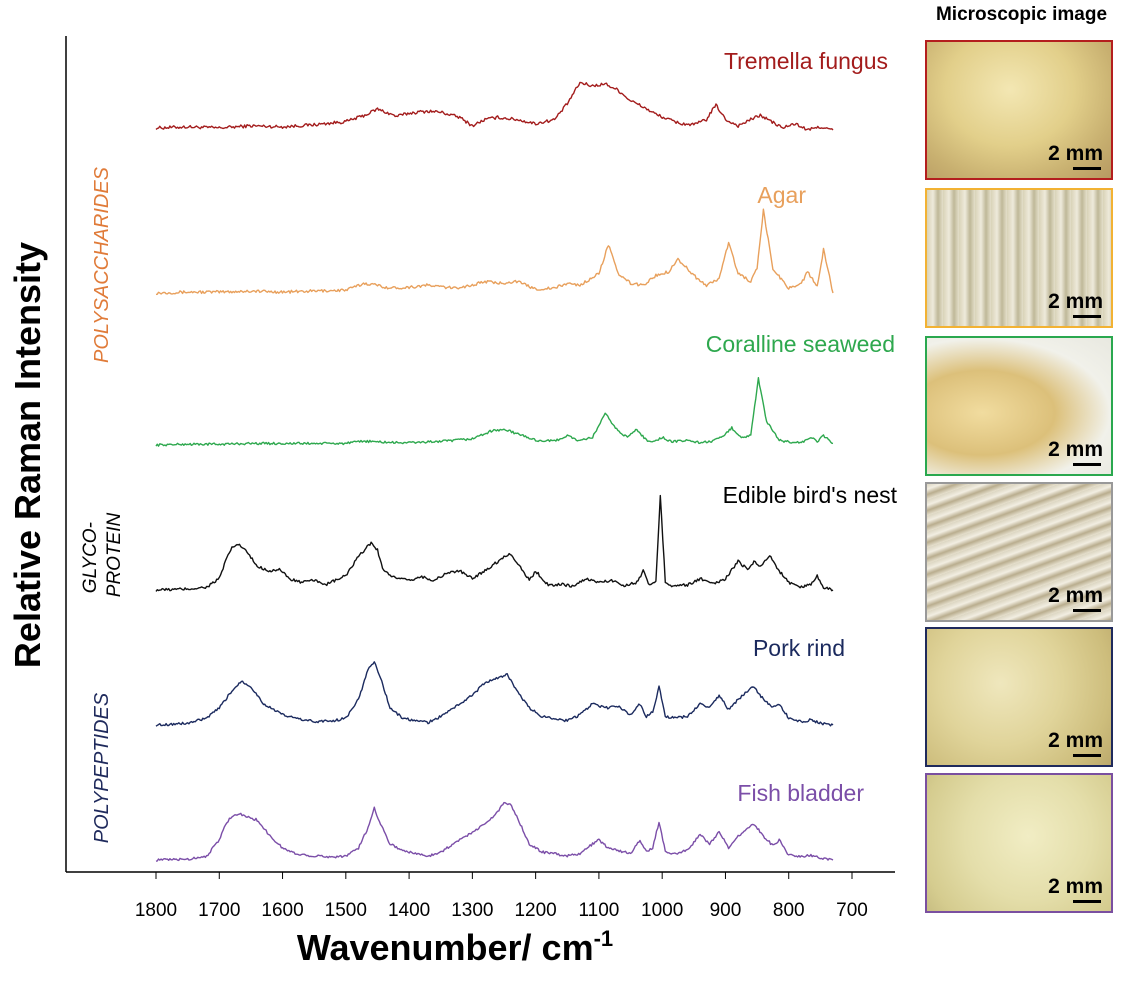  What do you see at coordinates (726, 910) in the screenshot?
I see `x-tick-label: 900` at bounding box center [726, 910].